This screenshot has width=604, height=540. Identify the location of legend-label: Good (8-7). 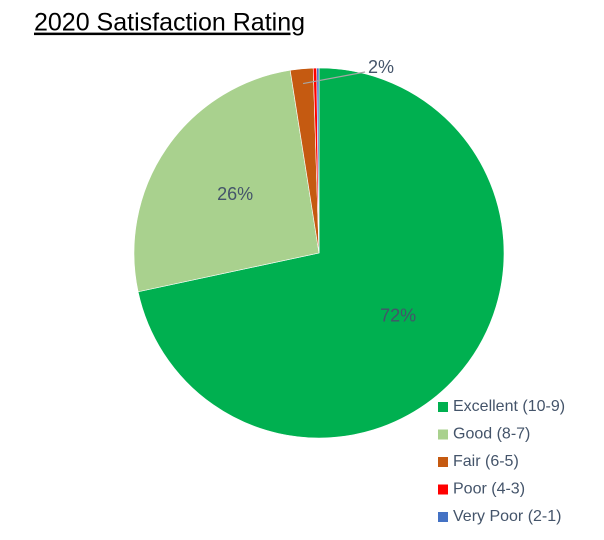
(491, 434).